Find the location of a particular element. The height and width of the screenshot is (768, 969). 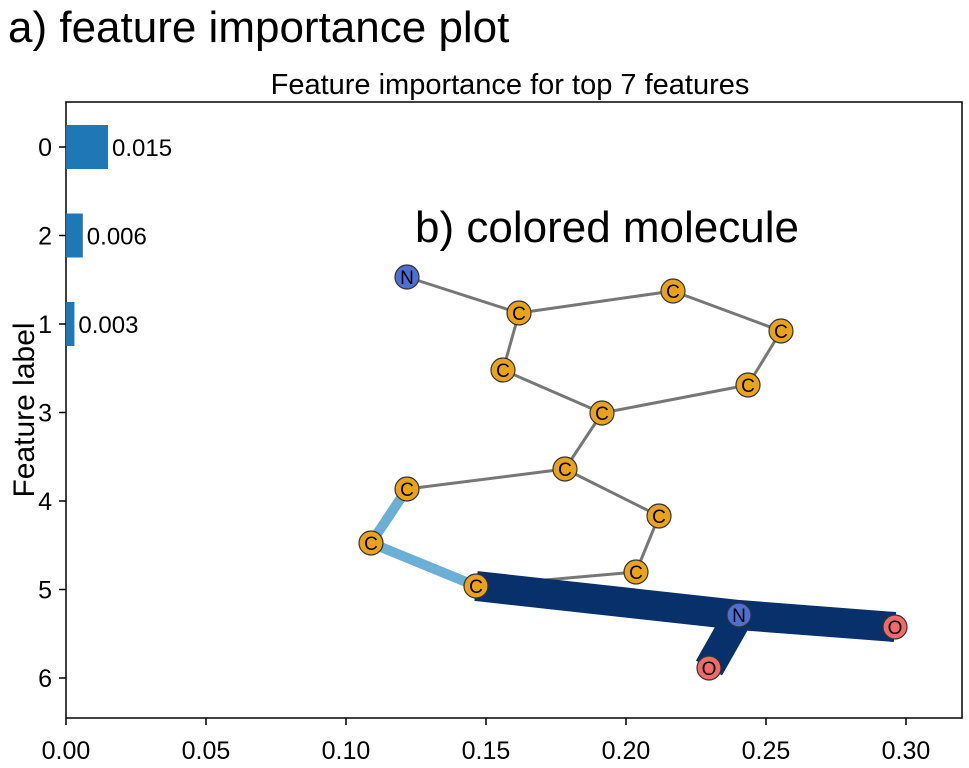

bar-value-label: 0.006 is located at coordinates (117, 237).